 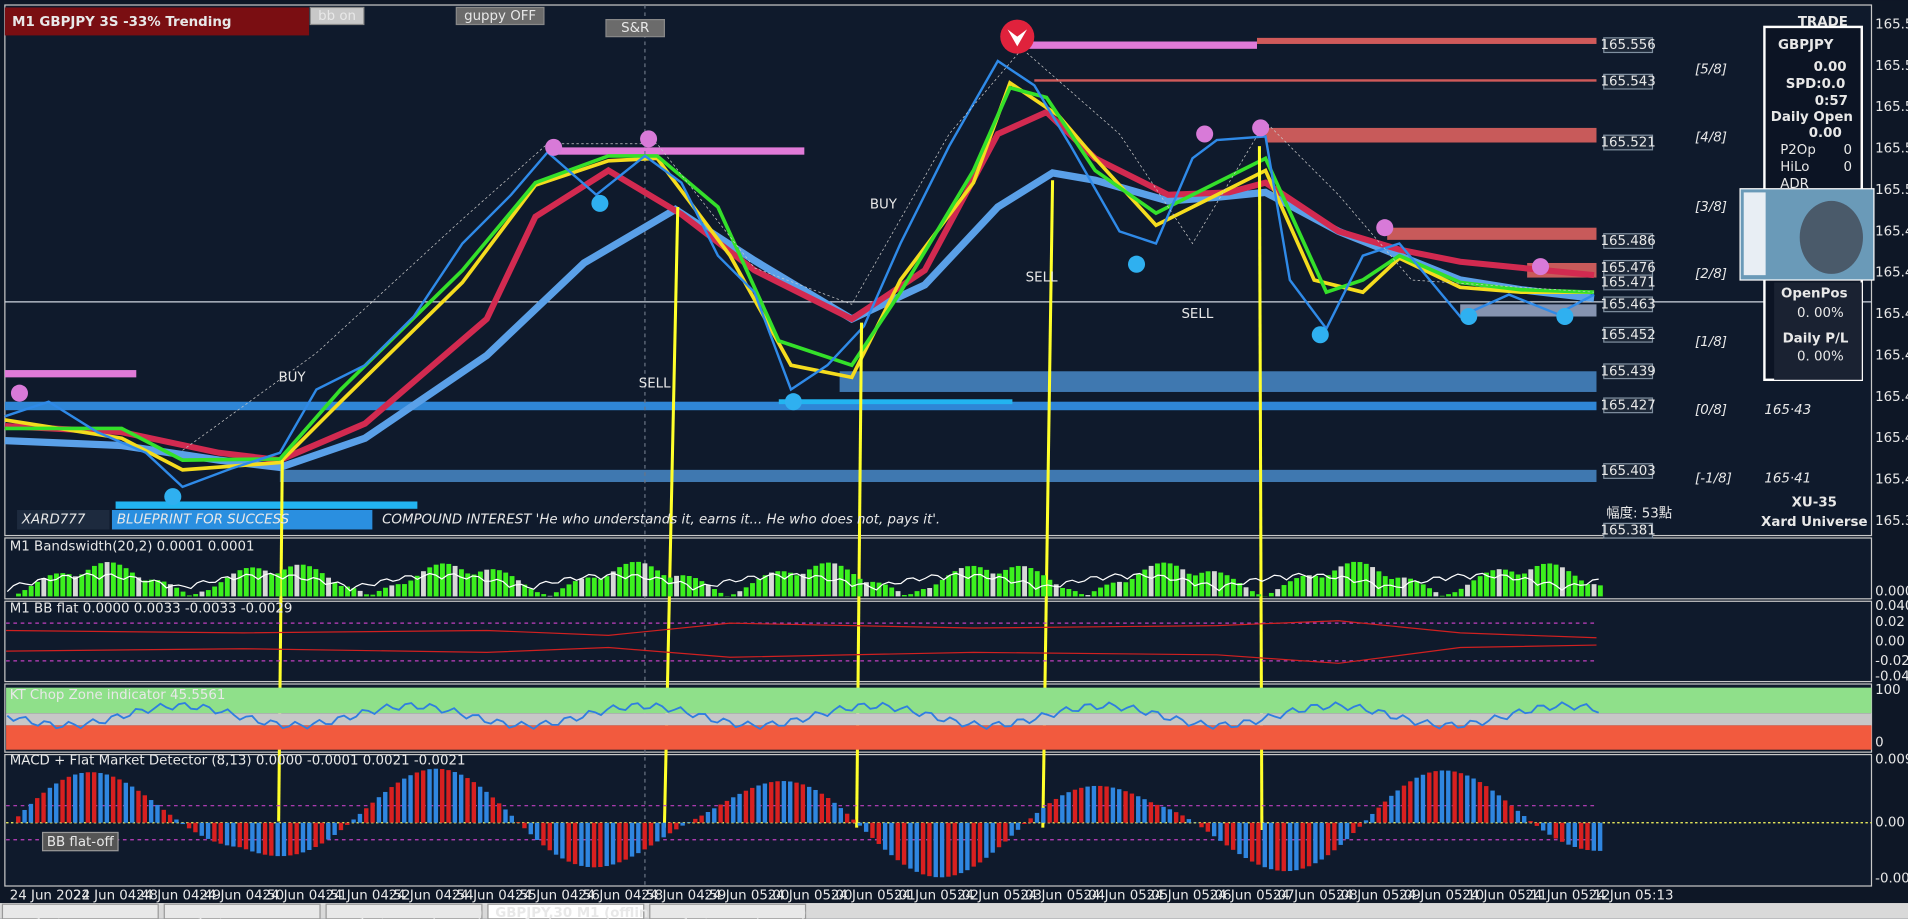 I want to click on price-level: 165.439, so click(x=1627, y=371).